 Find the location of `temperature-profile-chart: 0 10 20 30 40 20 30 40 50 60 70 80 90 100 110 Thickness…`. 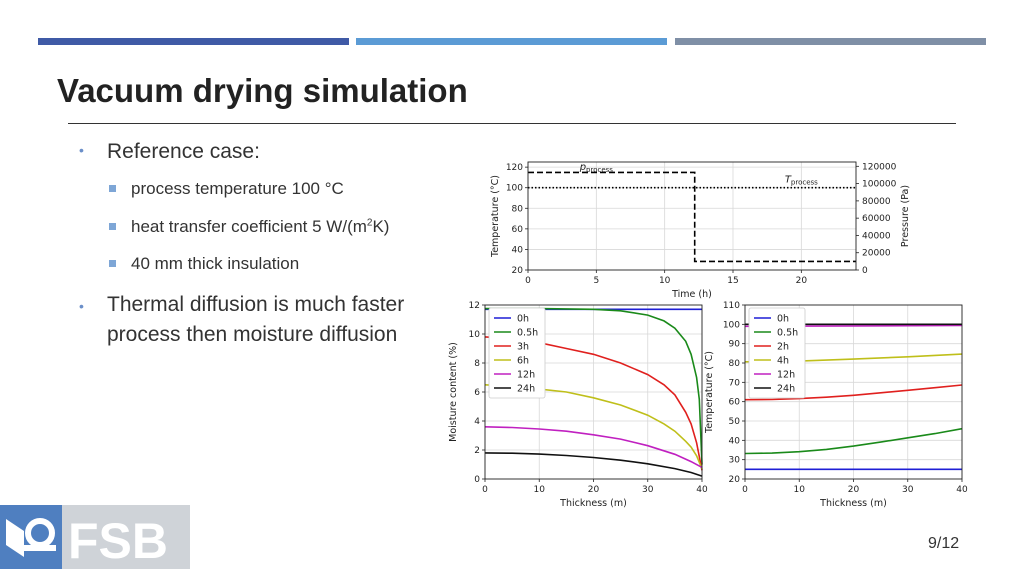

temperature-profile-chart: 0 10 20 30 40 20 30 40 50 60 70 80 90 100 110 Thickness… is located at coordinates (836, 405).